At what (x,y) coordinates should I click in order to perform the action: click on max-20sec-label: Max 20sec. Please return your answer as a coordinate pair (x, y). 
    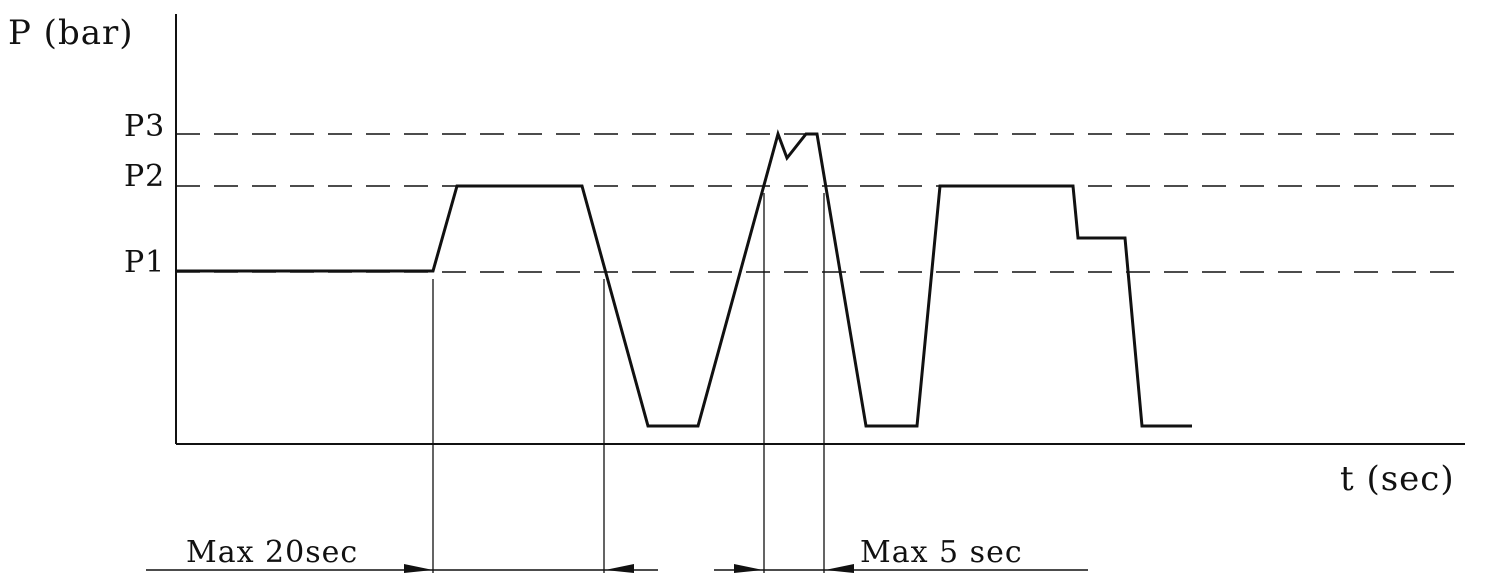
    Looking at the image, I should click on (272, 552).